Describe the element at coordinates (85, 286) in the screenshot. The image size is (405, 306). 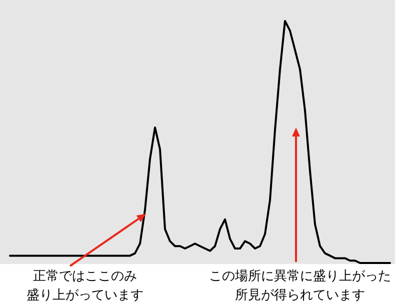
I see `text: 正常ではここのみ盛り上がっています` at that location.